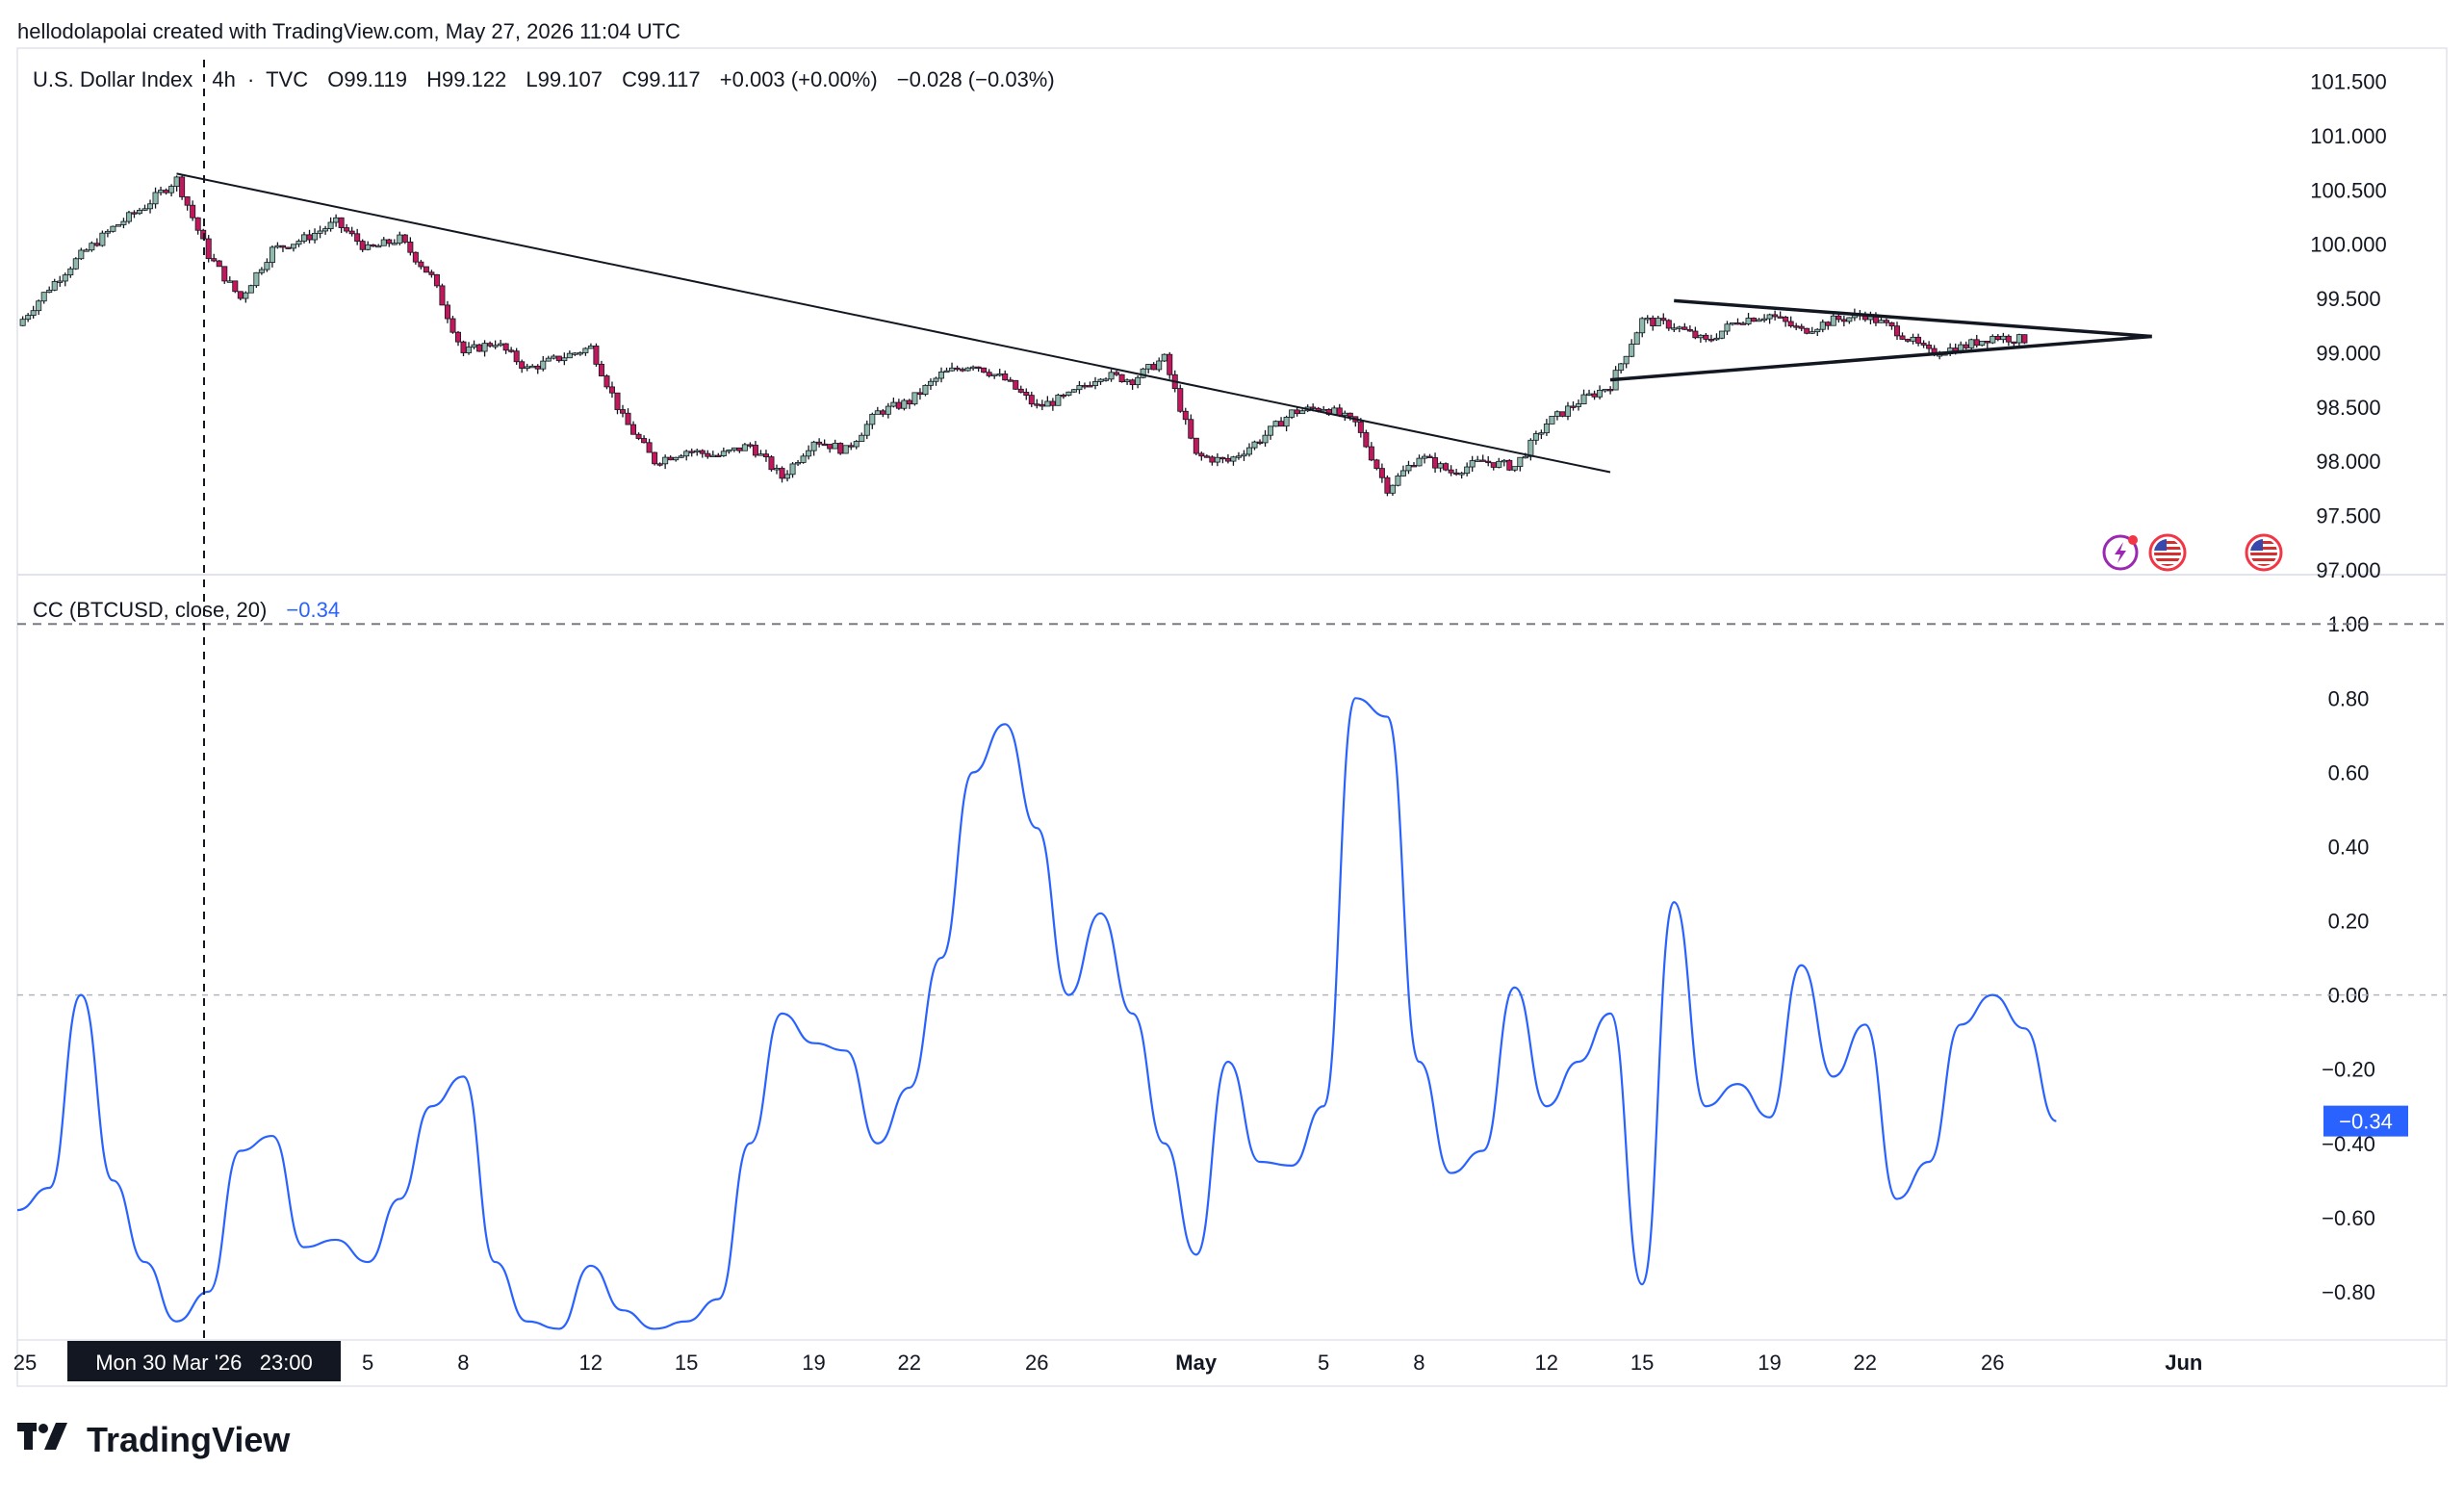  Describe the element at coordinates (2349, 922) in the screenshot. I see `indicator-y-tick-4: 0.20` at that location.